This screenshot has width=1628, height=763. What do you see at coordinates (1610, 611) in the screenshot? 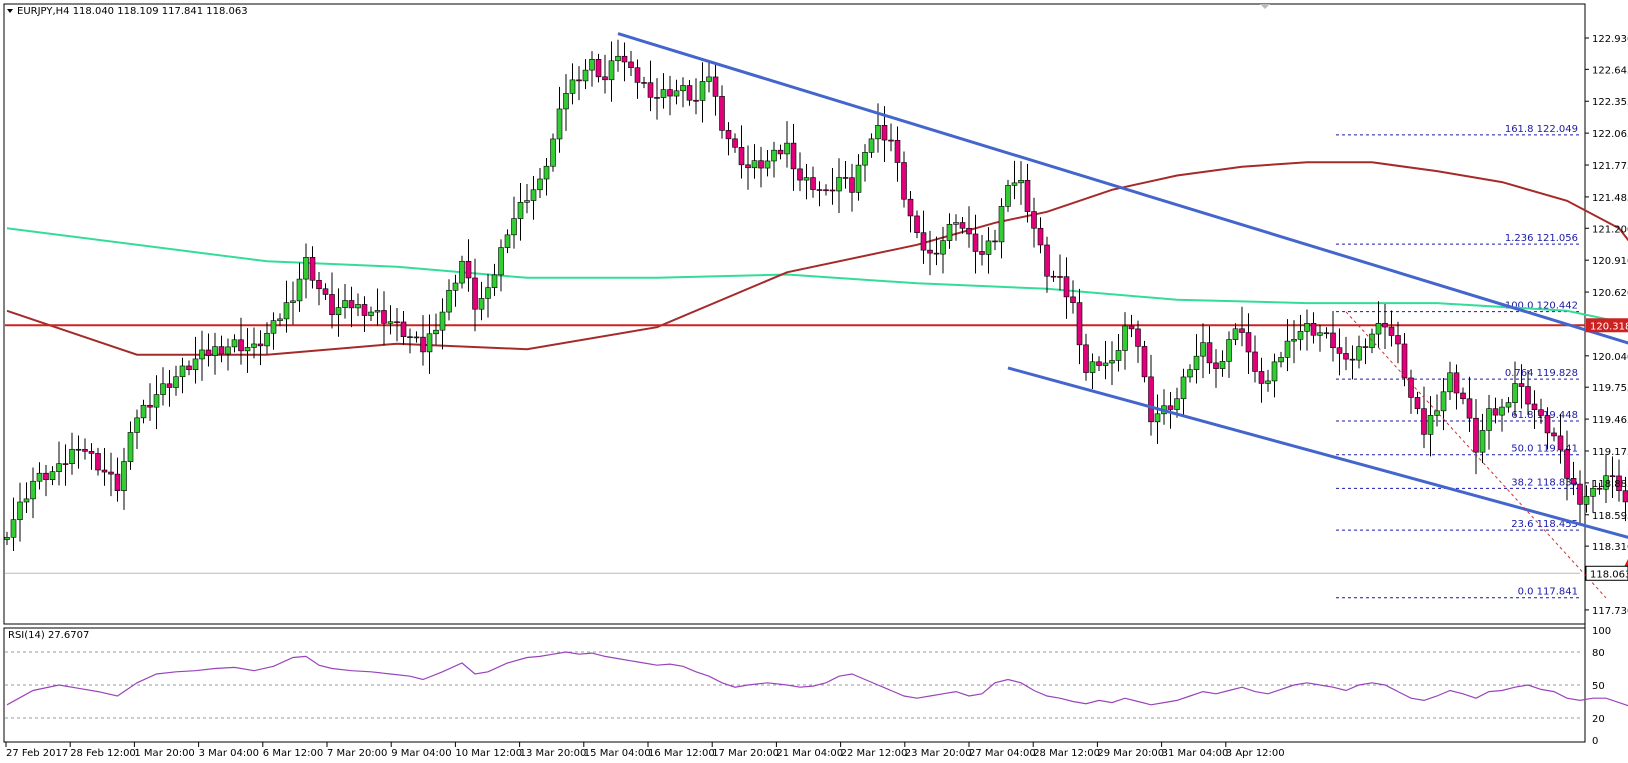
I see `price-tick-label: 117.730` at bounding box center [1610, 611].